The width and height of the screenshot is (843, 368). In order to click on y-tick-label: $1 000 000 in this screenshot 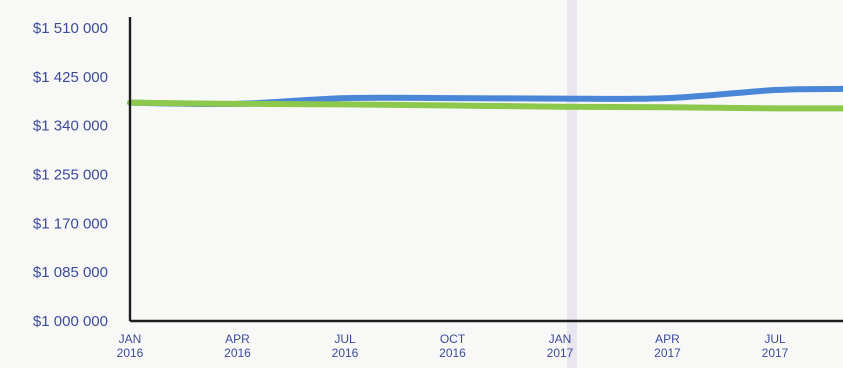, I will do `click(70, 321)`.